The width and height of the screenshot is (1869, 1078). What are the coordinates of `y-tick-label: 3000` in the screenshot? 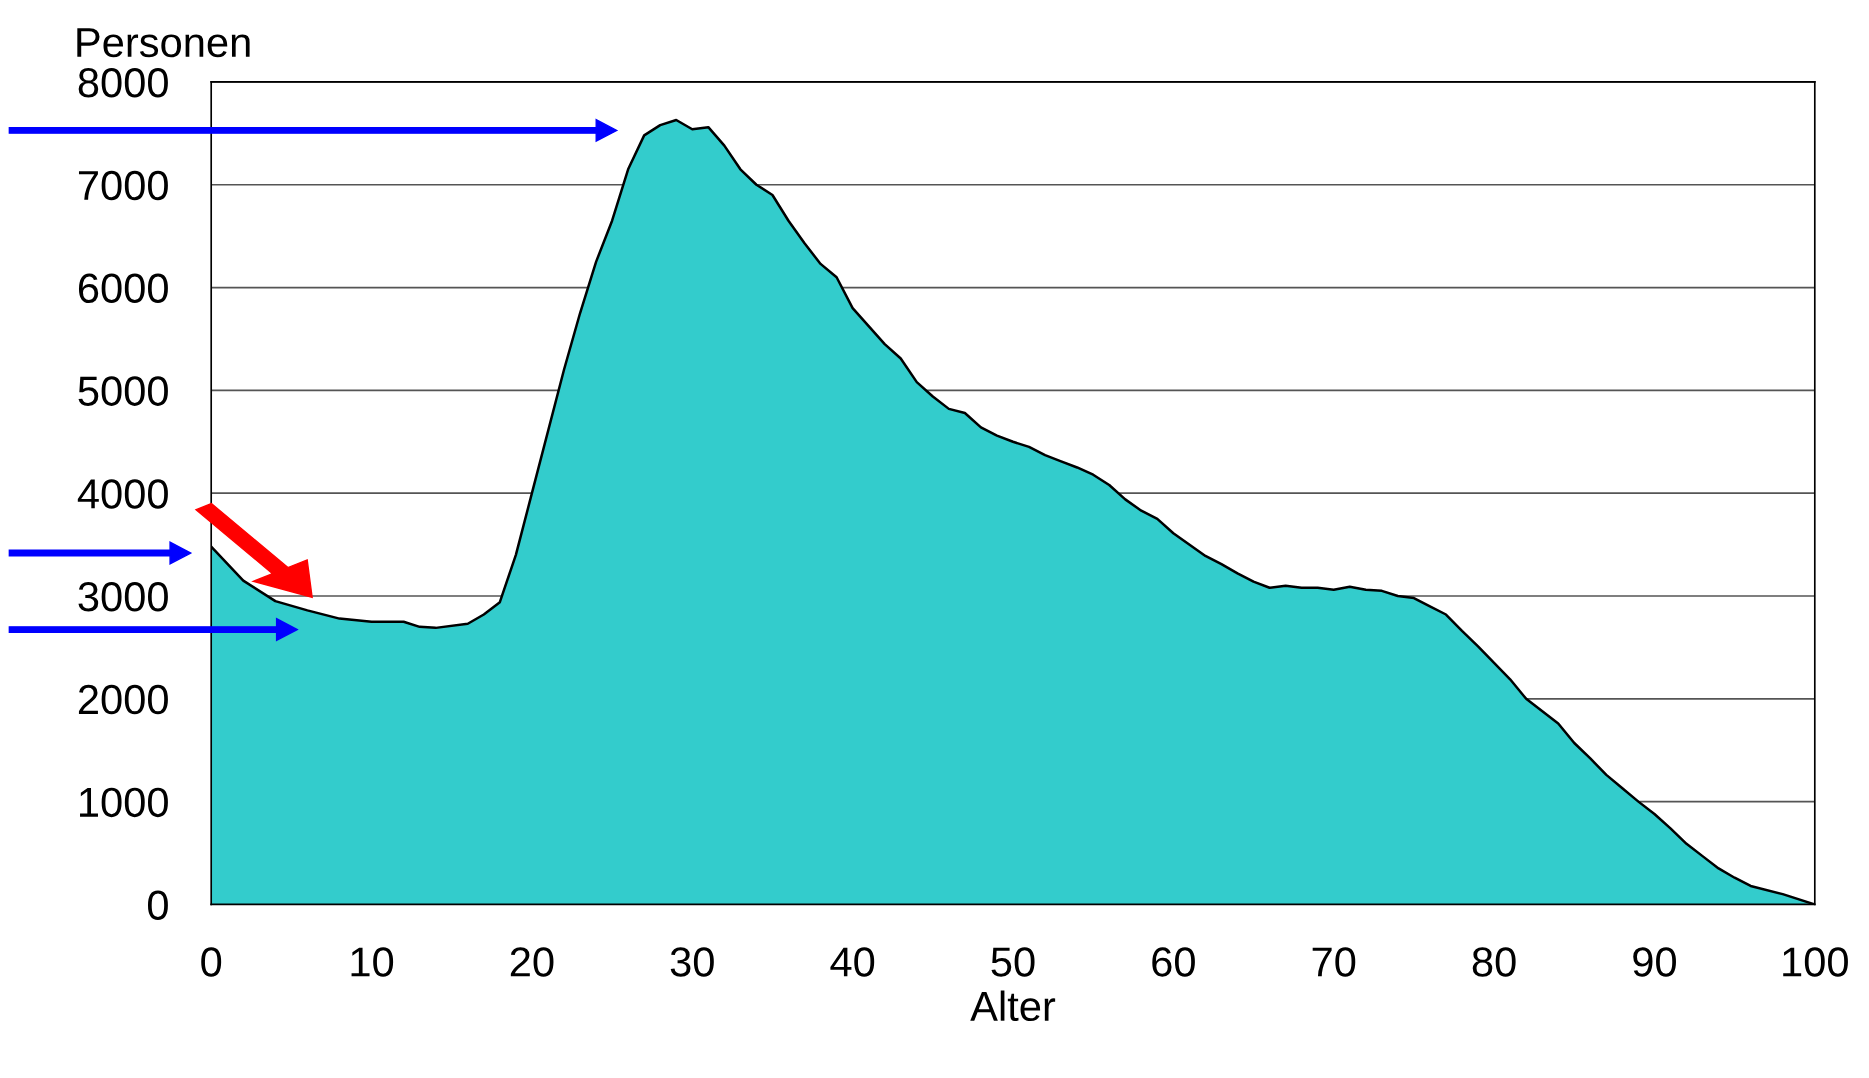 It's located at (123, 597).